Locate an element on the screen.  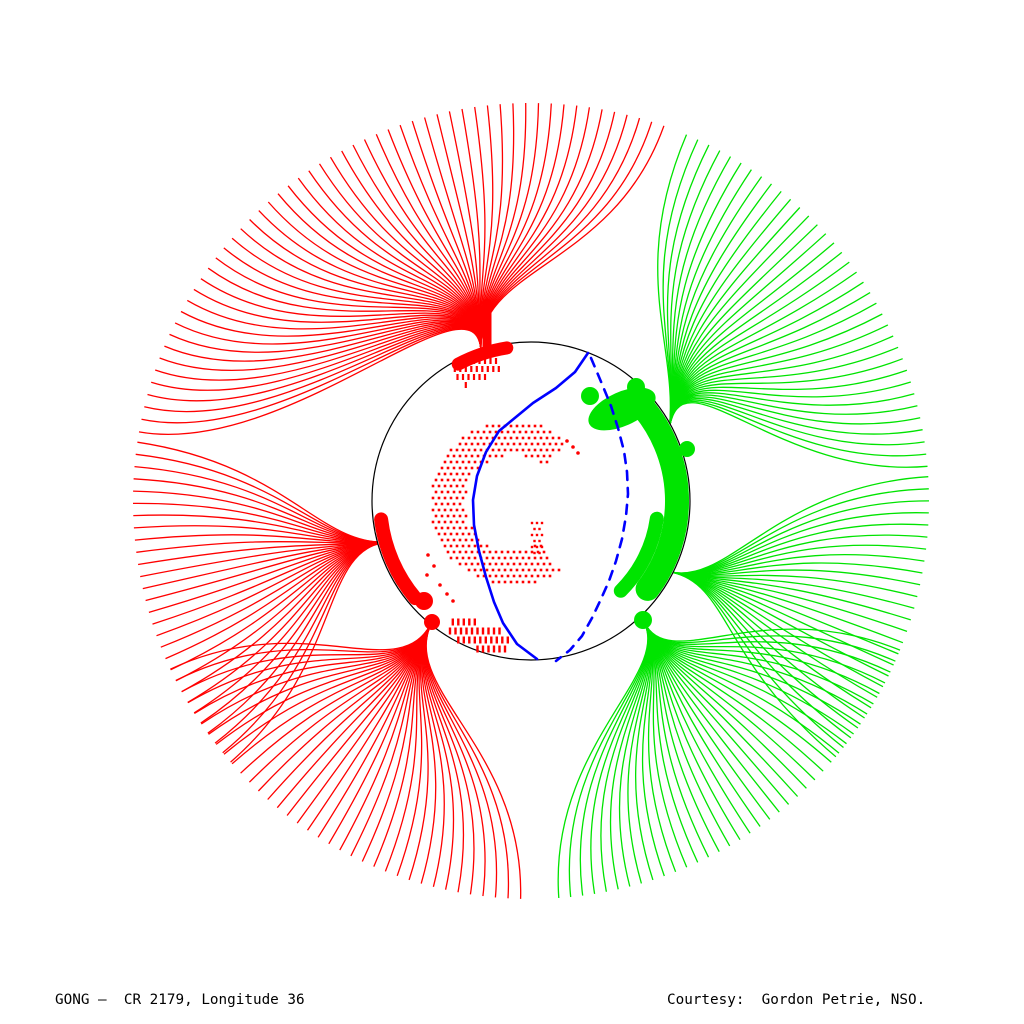
field-line-bundle-positive-bottom is located at coordinates (729, 760).